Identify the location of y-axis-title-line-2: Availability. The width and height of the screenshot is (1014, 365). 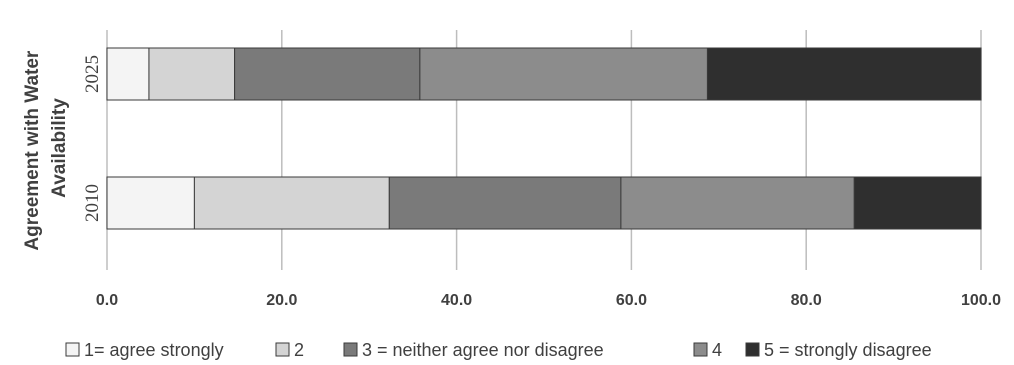
(59, 148).